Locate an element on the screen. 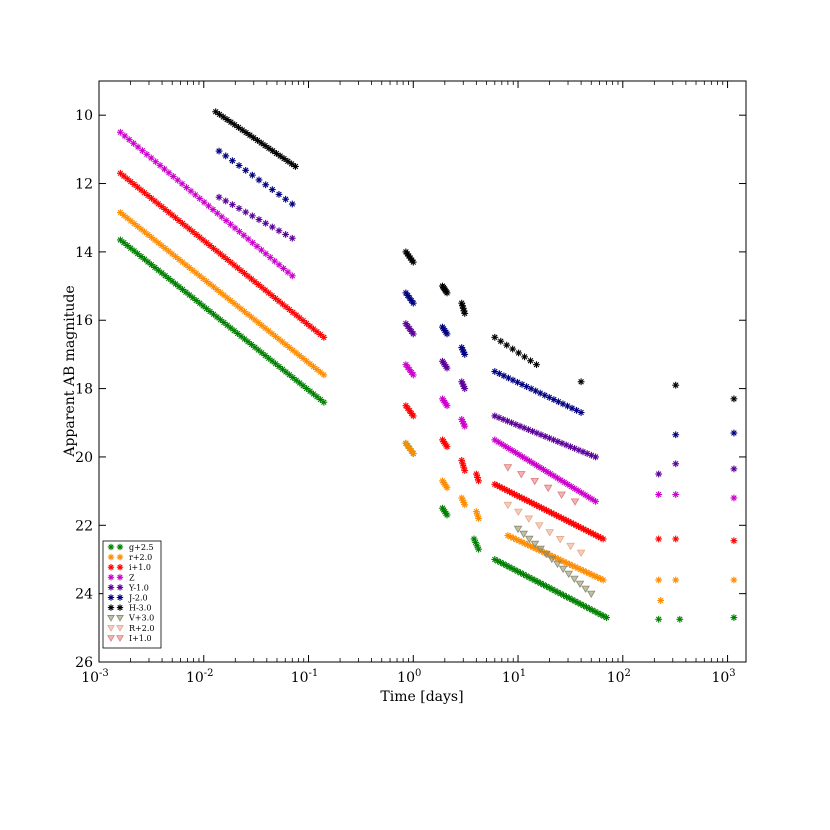 This screenshot has width=830, height=830. y-axis-title: Apparent AB magnitude is located at coordinates (70, 371).